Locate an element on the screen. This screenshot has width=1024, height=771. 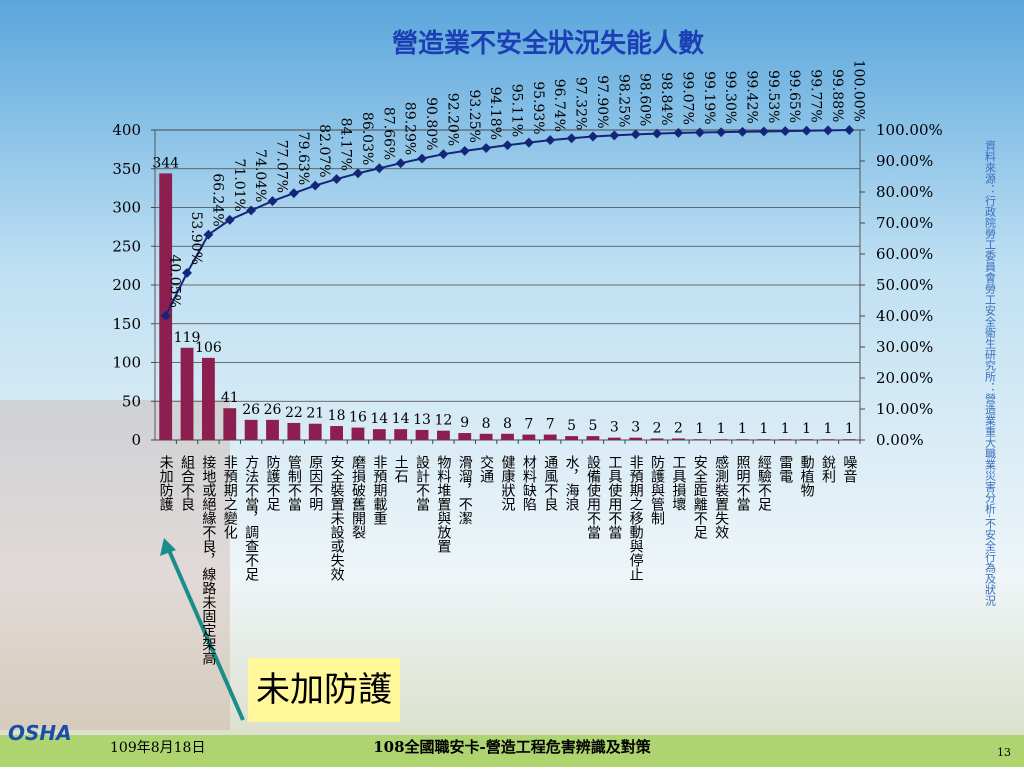
date: 109年8月18日 is located at coordinates (157, 748).